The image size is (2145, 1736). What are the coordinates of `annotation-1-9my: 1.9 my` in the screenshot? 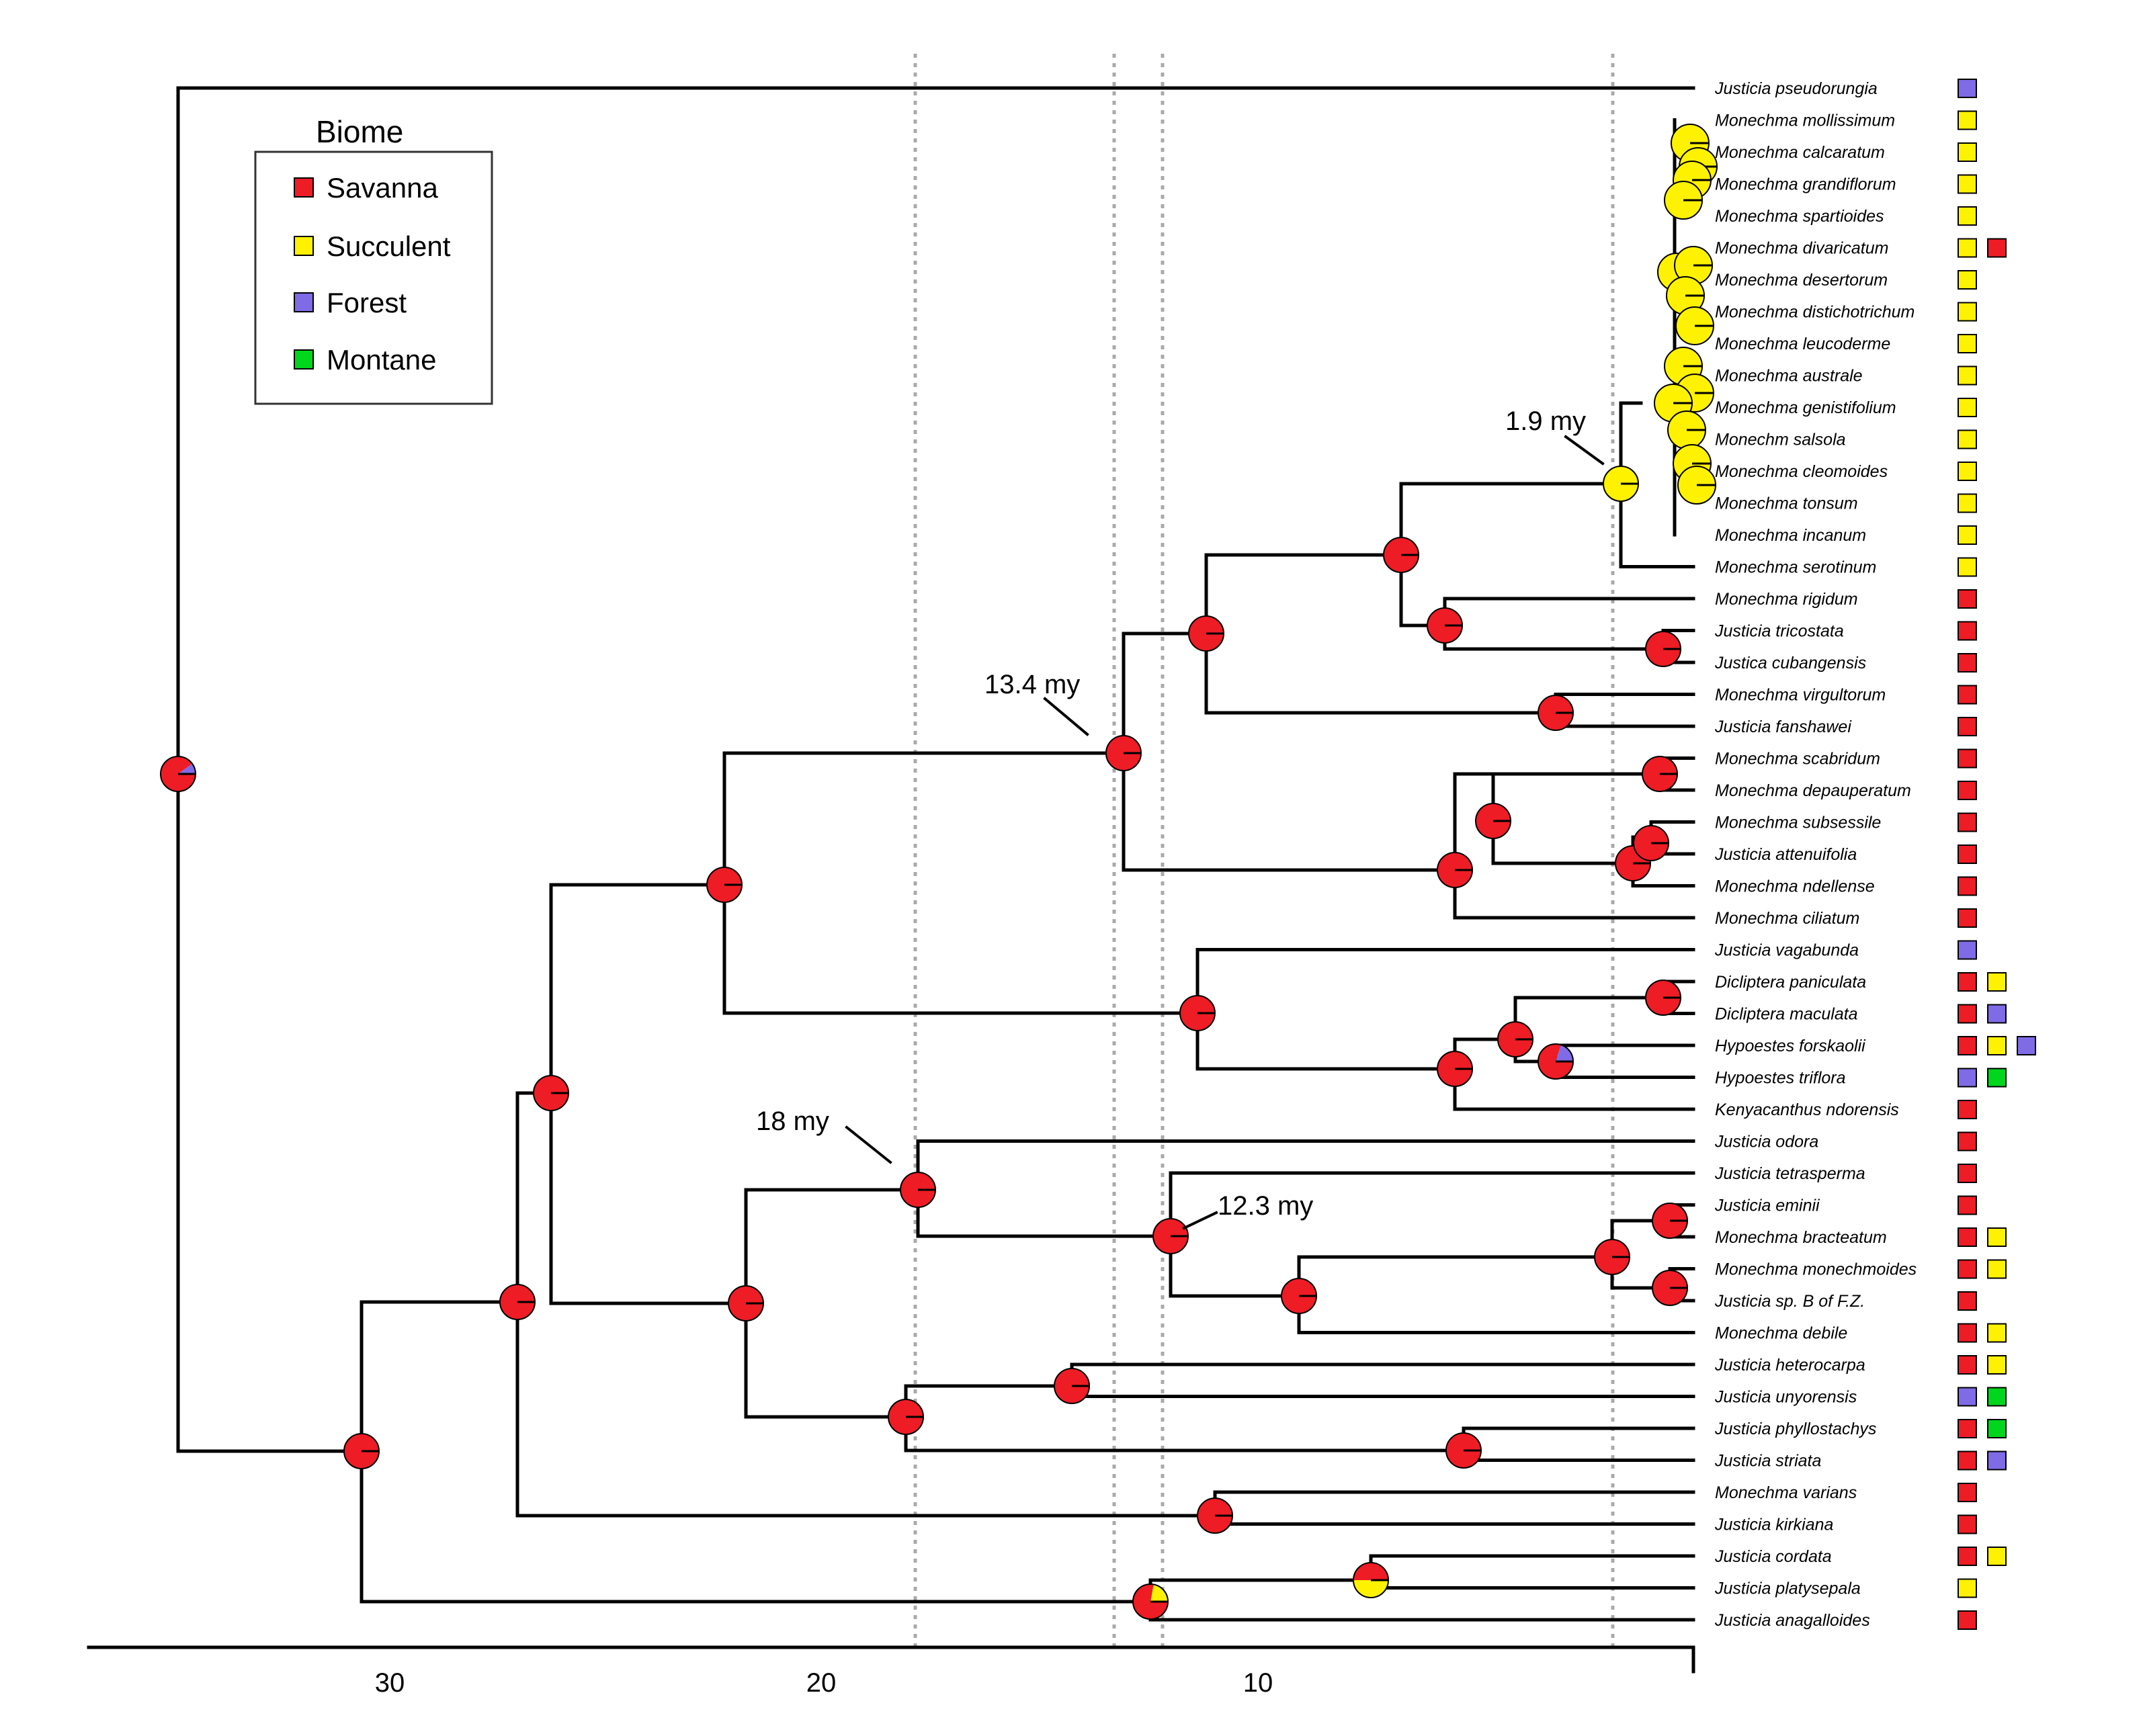 It's located at (1545, 421).